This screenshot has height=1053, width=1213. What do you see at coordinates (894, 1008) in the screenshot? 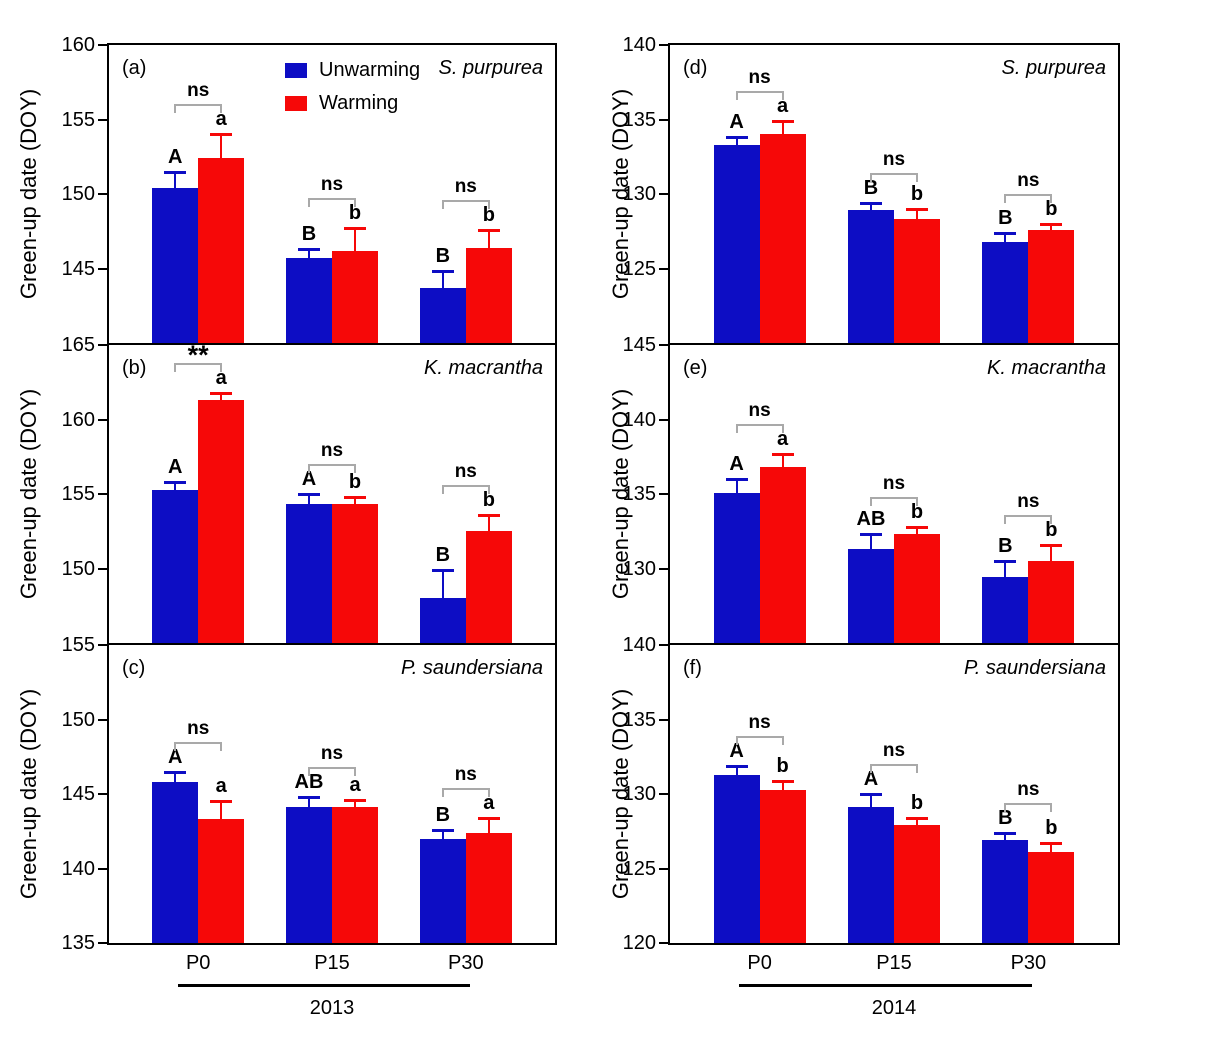
I see `year-label-2014: 2014` at bounding box center [894, 1008].